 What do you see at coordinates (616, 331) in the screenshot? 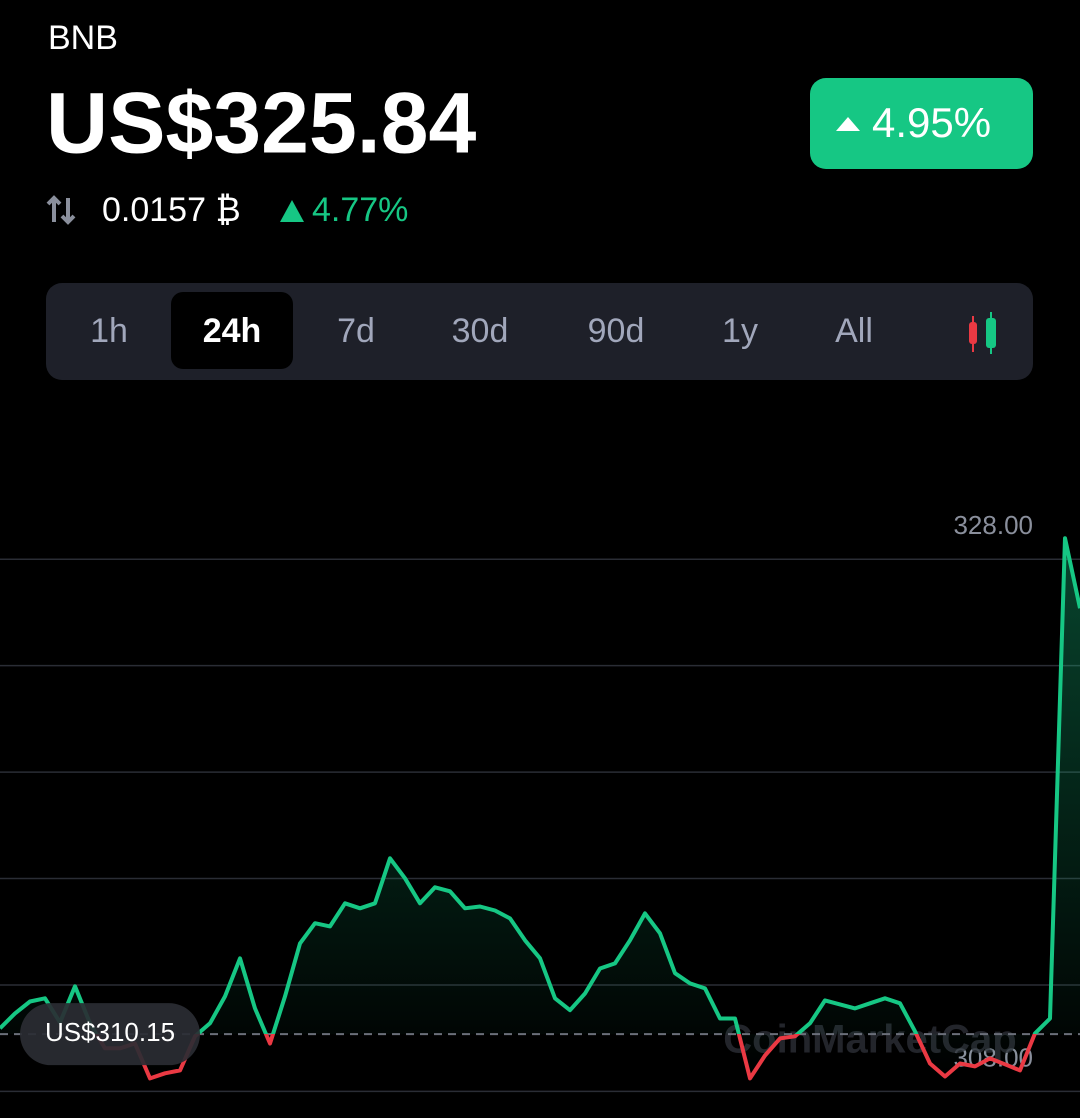
I see `timeframe-button: 90d` at bounding box center [616, 331].